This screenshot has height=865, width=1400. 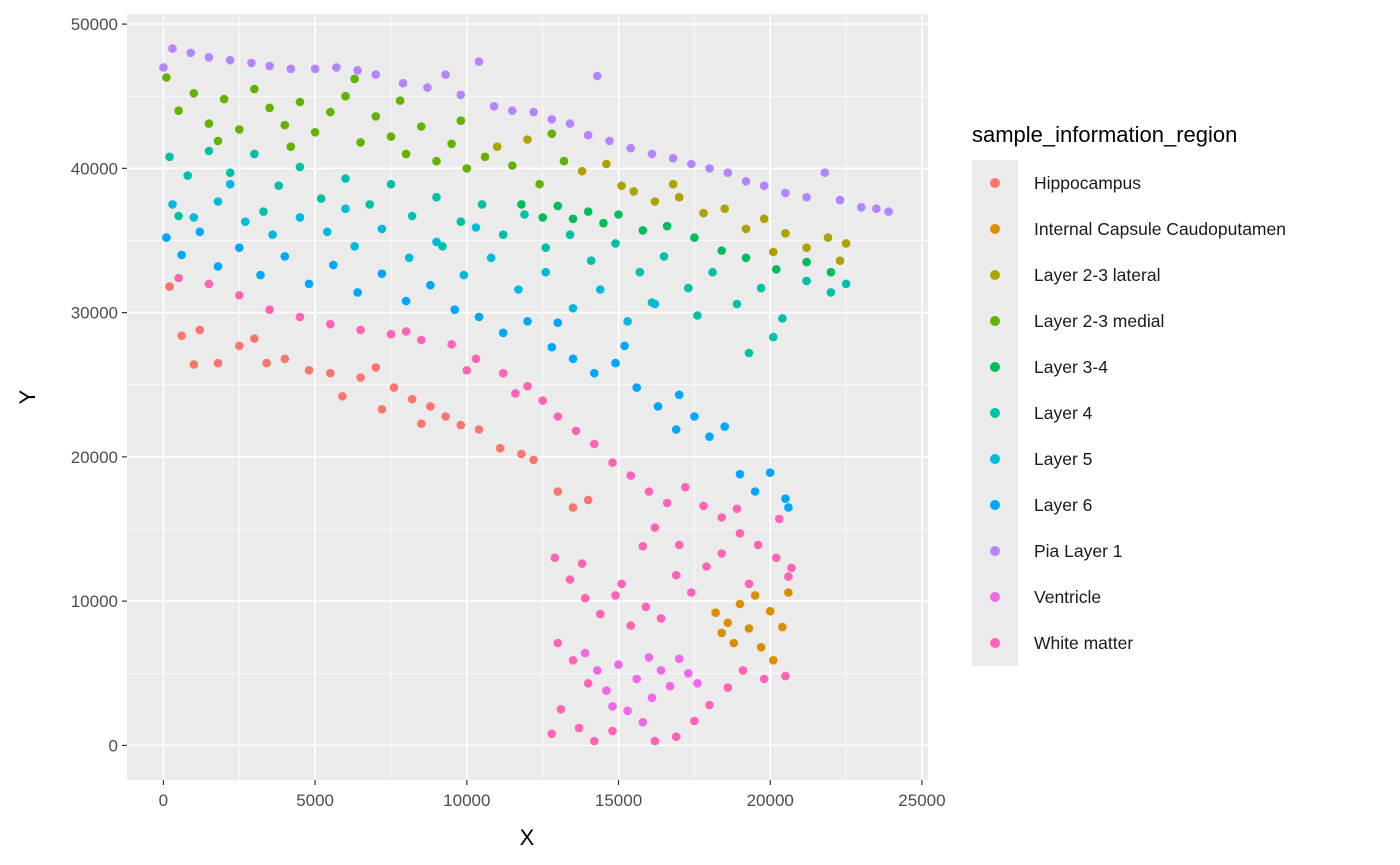 What do you see at coordinates (163, 800) in the screenshot?
I see `x-tick-label: 0` at bounding box center [163, 800].